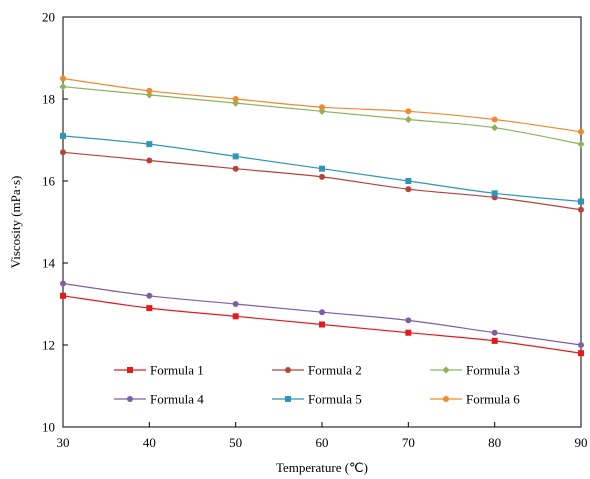 The image size is (590, 479). I want to click on y-tick-label: 12, so click(48, 345).